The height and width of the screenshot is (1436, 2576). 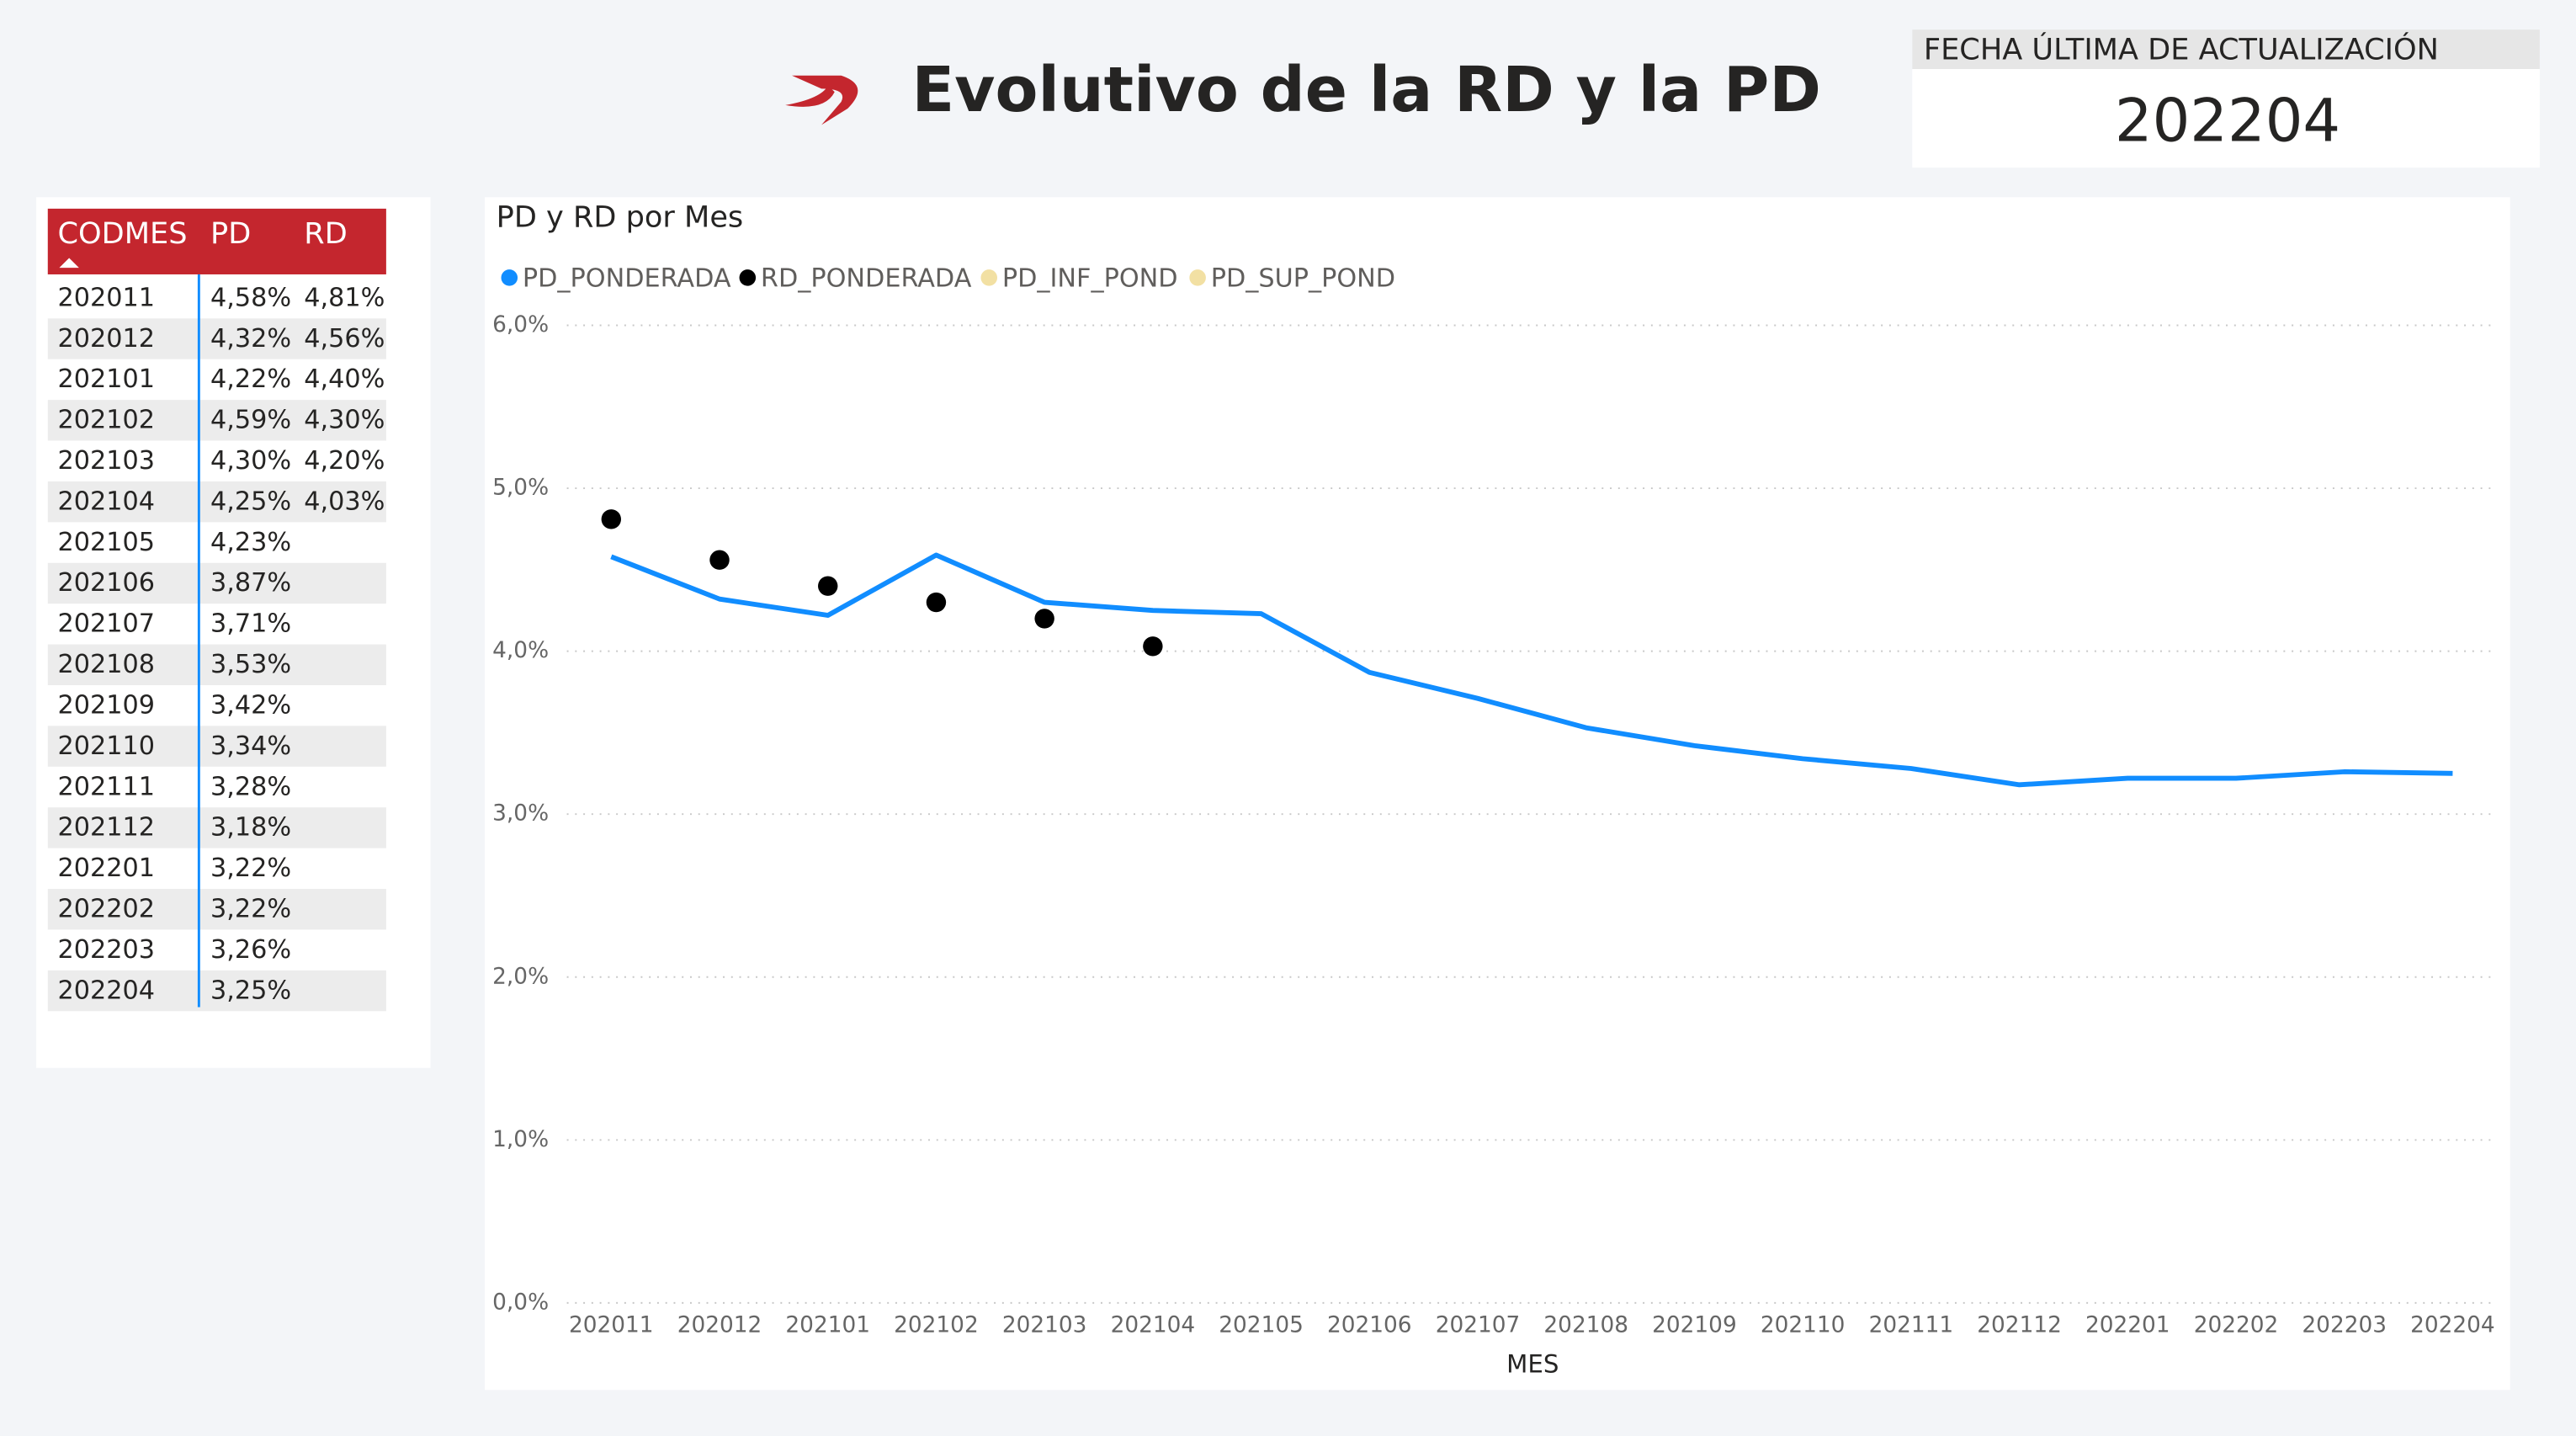 I want to click on page-title: Evolutivo de la RD y la PD, so click(x=1366, y=90).